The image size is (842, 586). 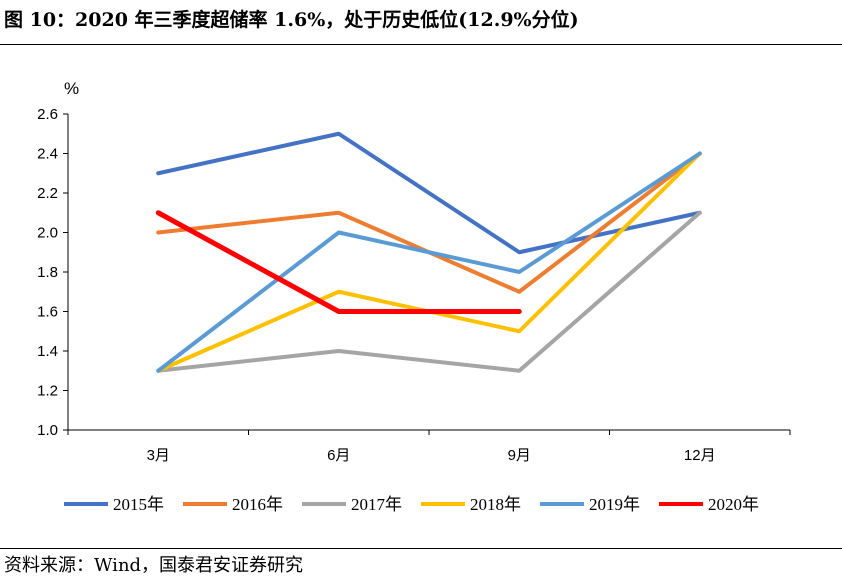 I want to click on top-rule, so click(x=421, y=44).